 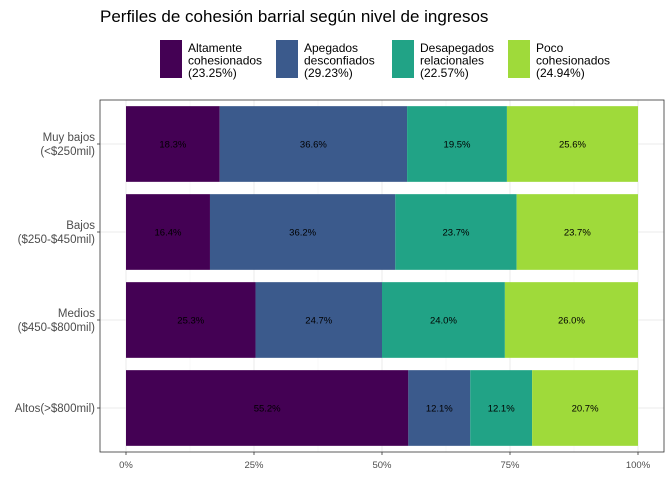 I want to click on category-label: Medios ($450-$800mil), so click(x=57, y=321).